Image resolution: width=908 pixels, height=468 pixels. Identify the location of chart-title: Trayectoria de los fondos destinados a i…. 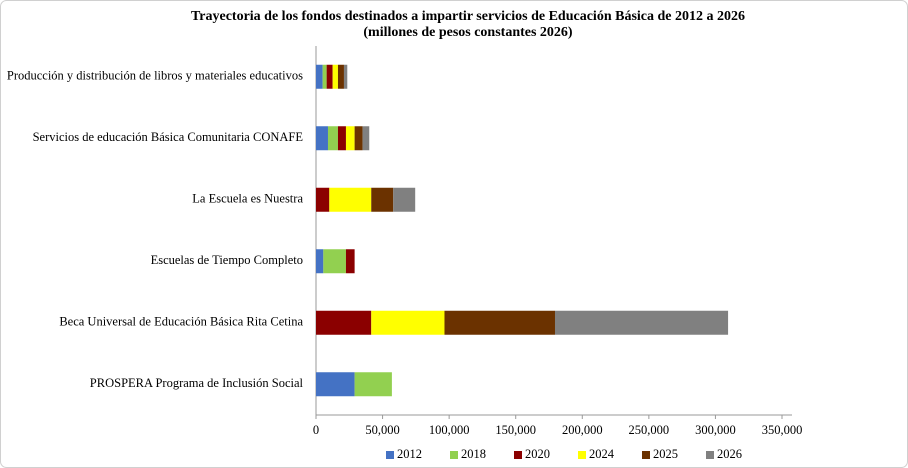
(468, 16).